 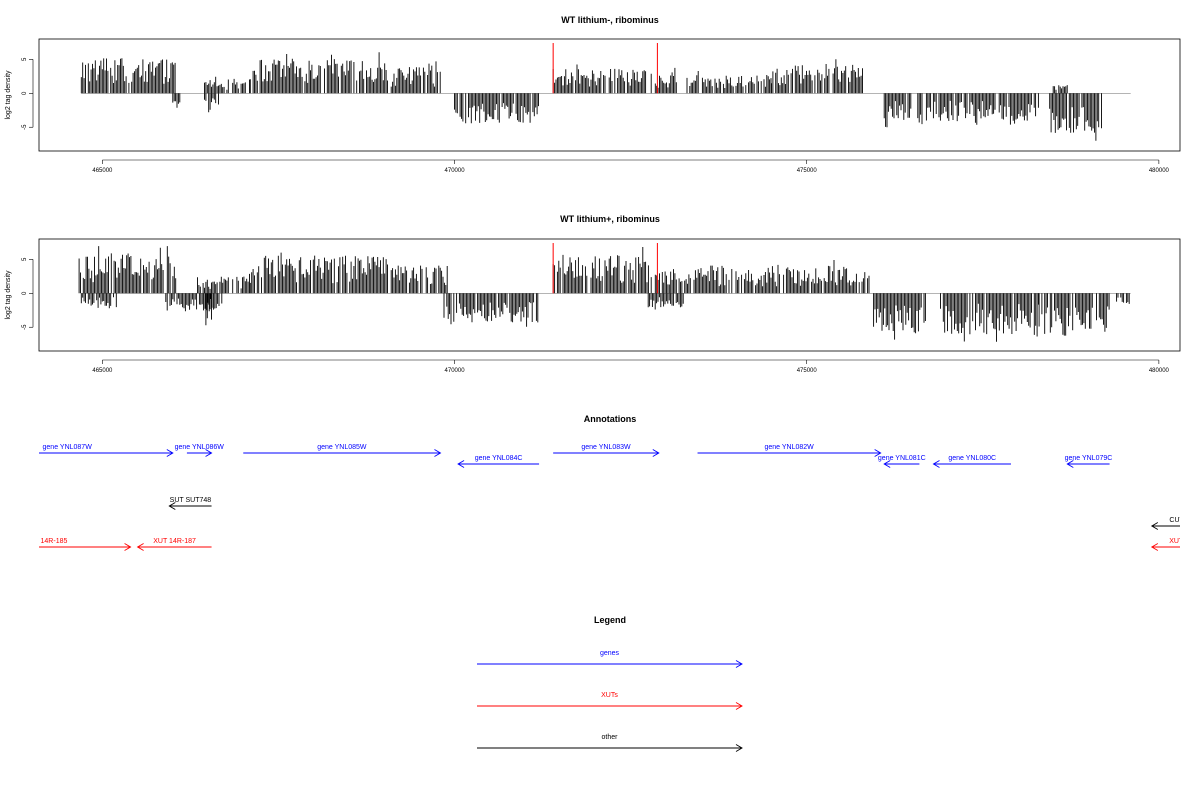 I want to click on track-title: WT lithium-, ribominus, so click(x=610, y=20).